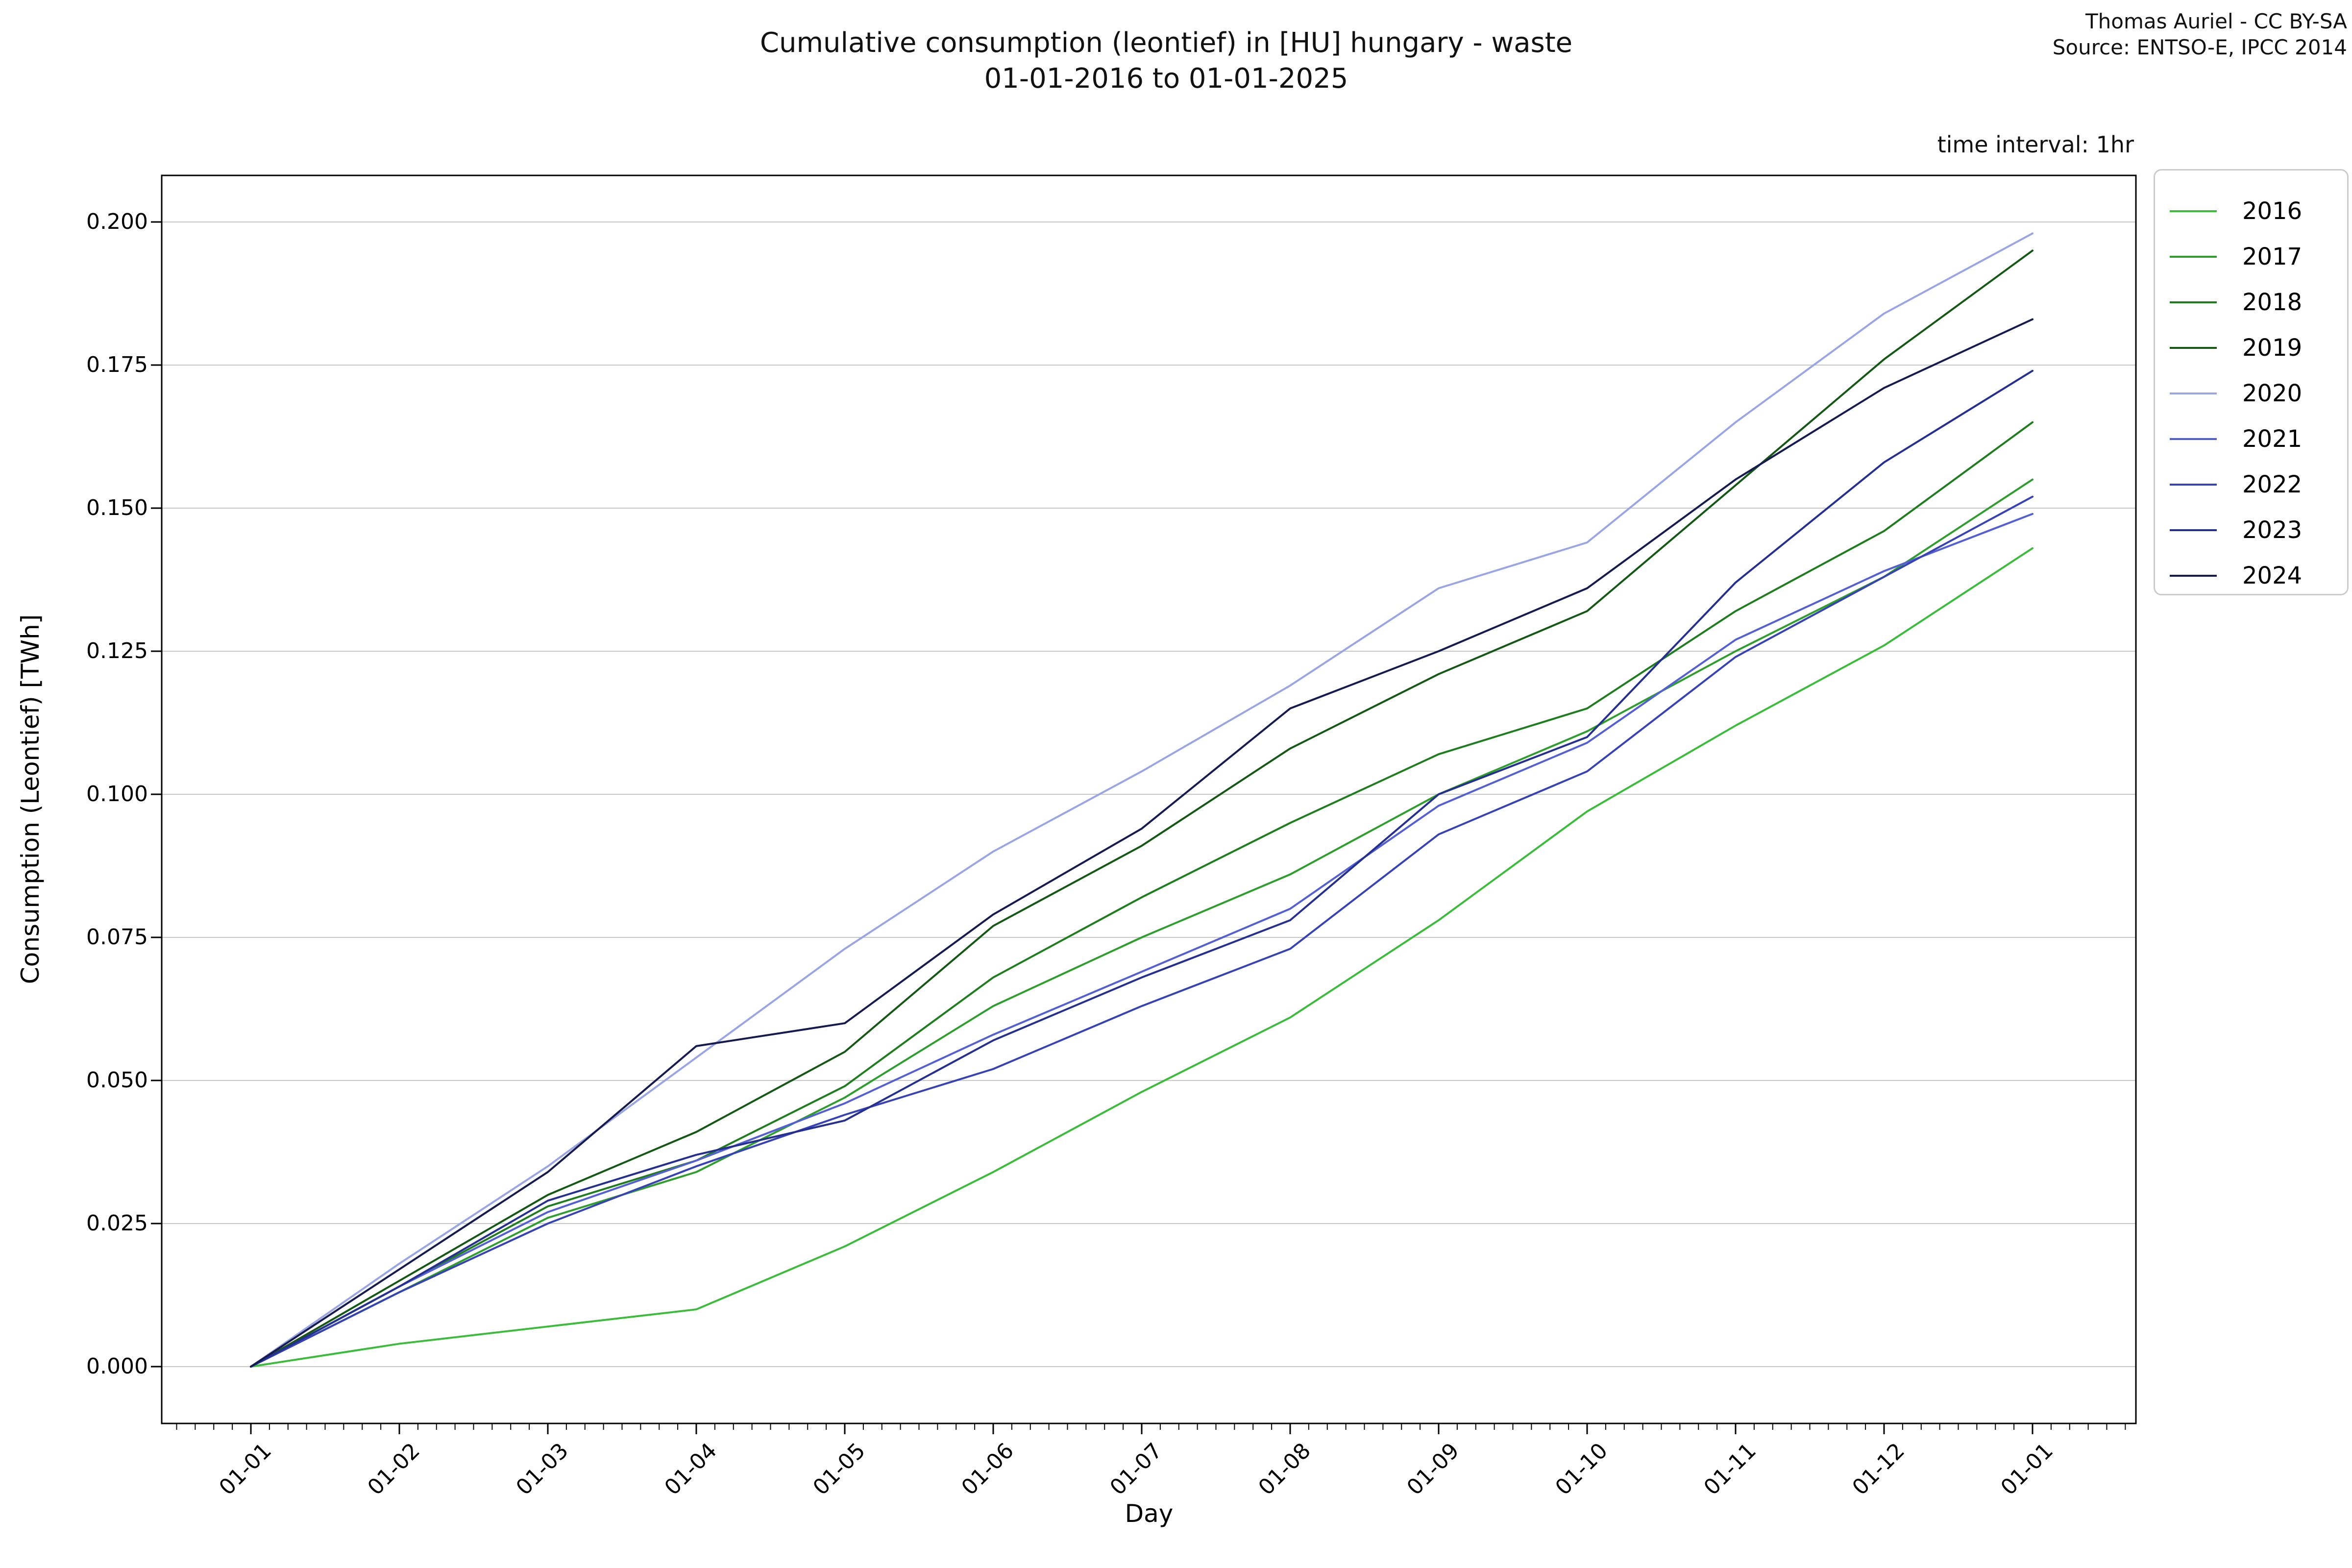 This screenshot has height=1568, width=2352. What do you see at coordinates (2216, 21) in the screenshot?
I see `attribution-author: Thomas Auriel - CC BY-SA` at bounding box center [2216, 21].